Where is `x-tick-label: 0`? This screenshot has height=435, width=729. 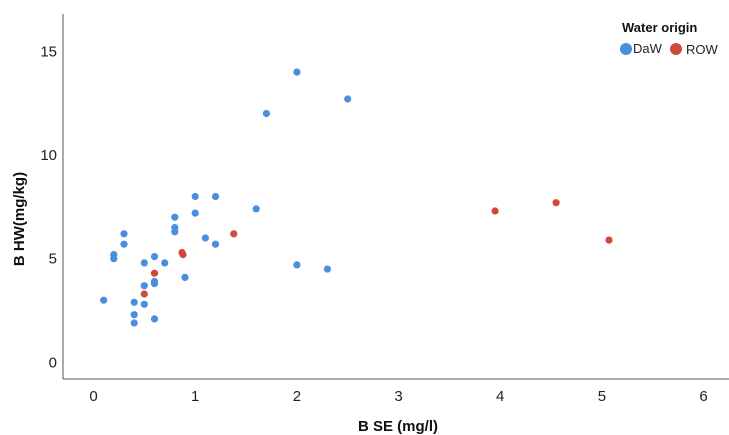
x-tick-label: 0 is located at coordinates (93, 396).